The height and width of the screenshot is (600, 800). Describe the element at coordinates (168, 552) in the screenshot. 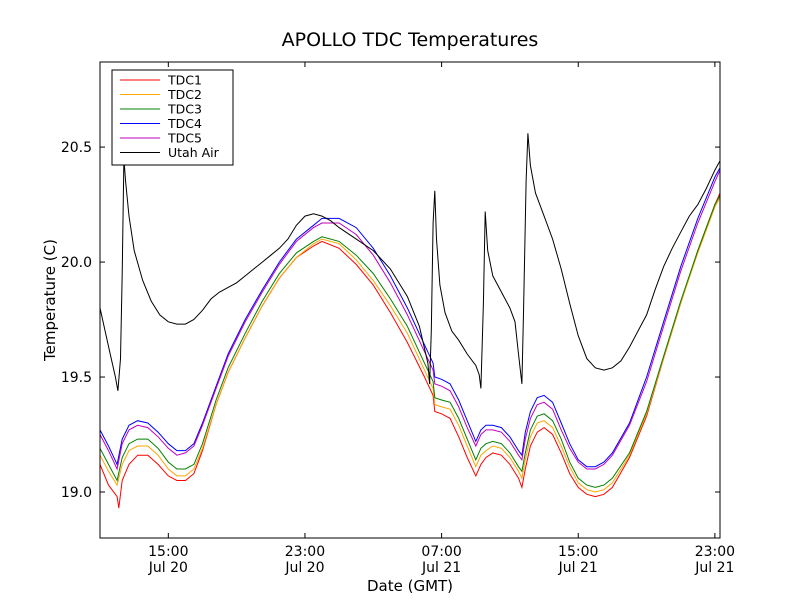

I see `x-tick-time-0: 15:00` at that location.